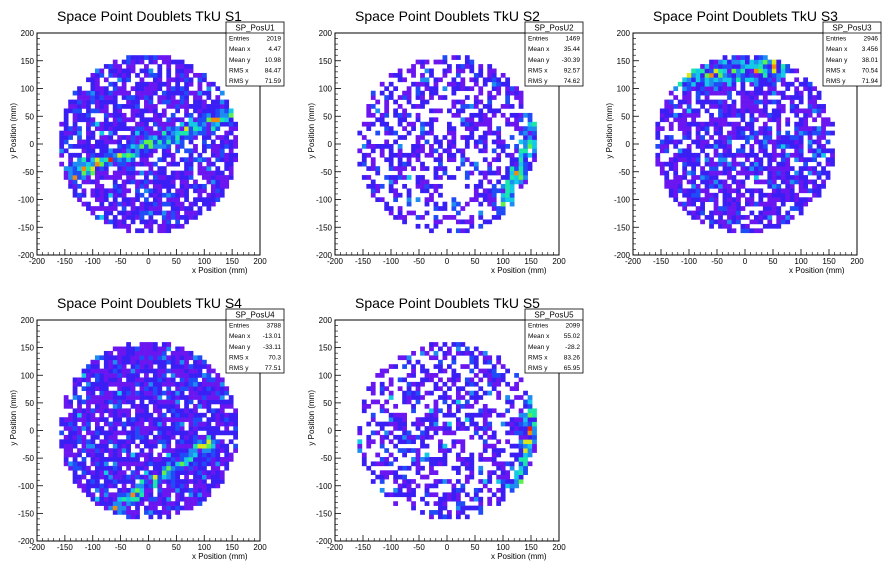  I want to click on x-tick-label: 0, so click(447, 261).